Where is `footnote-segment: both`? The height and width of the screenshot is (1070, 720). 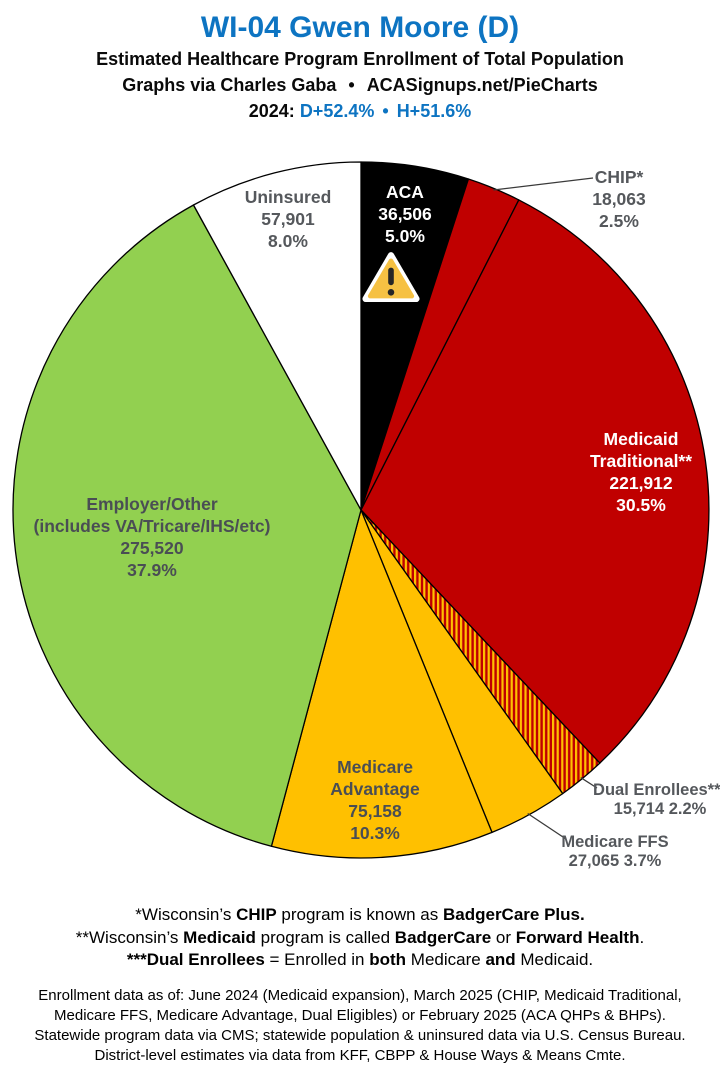 footnote-segment: both is located at coordinates (388, 959).